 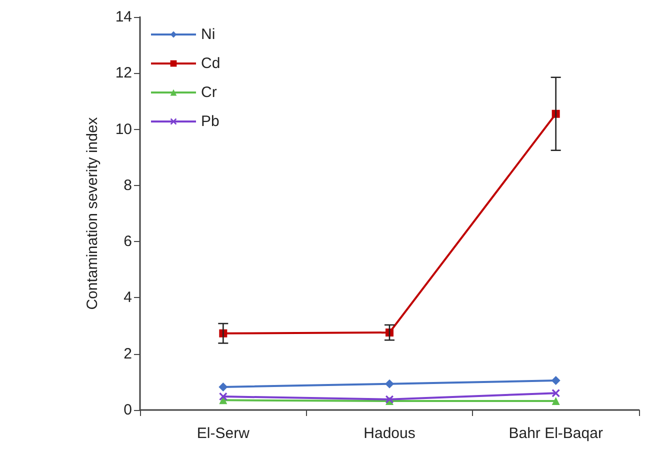 I want to click on y-tick-label: 6, so click(x=128, y=241).